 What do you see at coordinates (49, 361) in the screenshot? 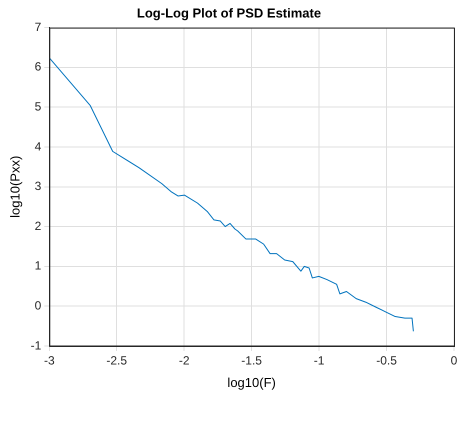
I see `x-tick-label: -3` at bounding box center [49, 361].